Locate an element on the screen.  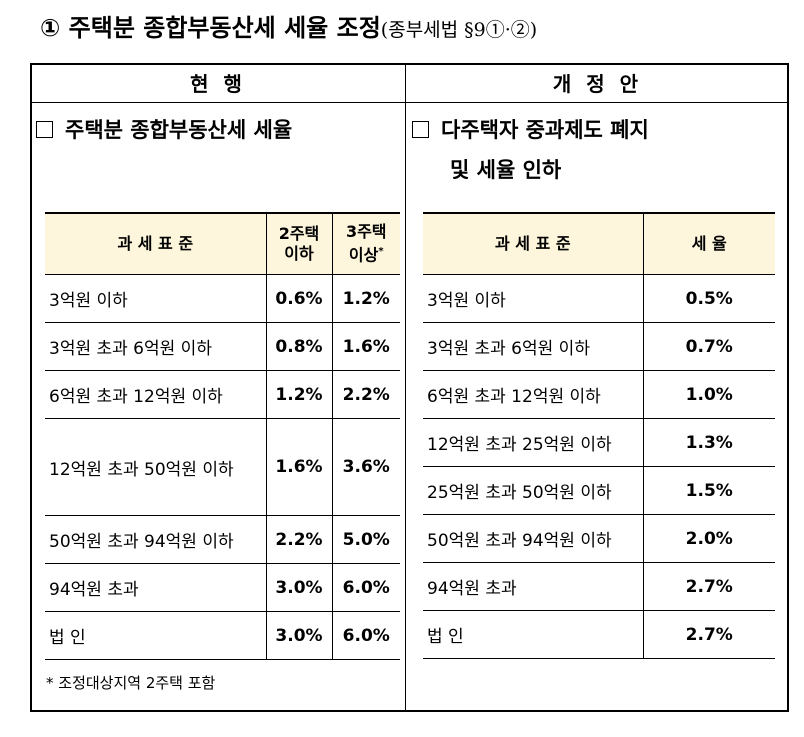
rate-cell: 3.6% is located at coordinates (365, 467).